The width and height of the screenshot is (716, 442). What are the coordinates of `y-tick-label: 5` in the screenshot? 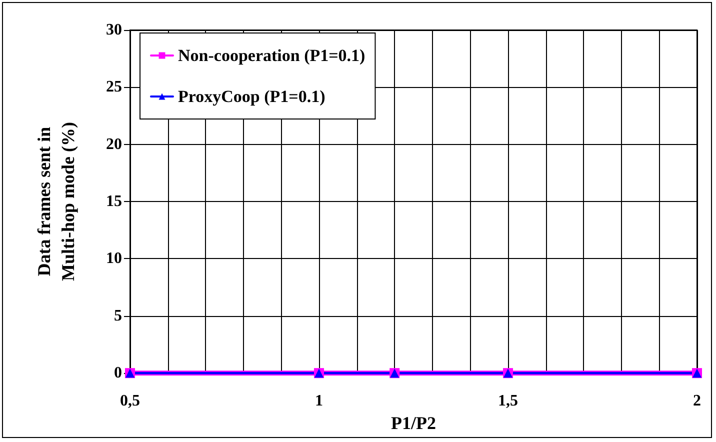 It's located at (118, 315).